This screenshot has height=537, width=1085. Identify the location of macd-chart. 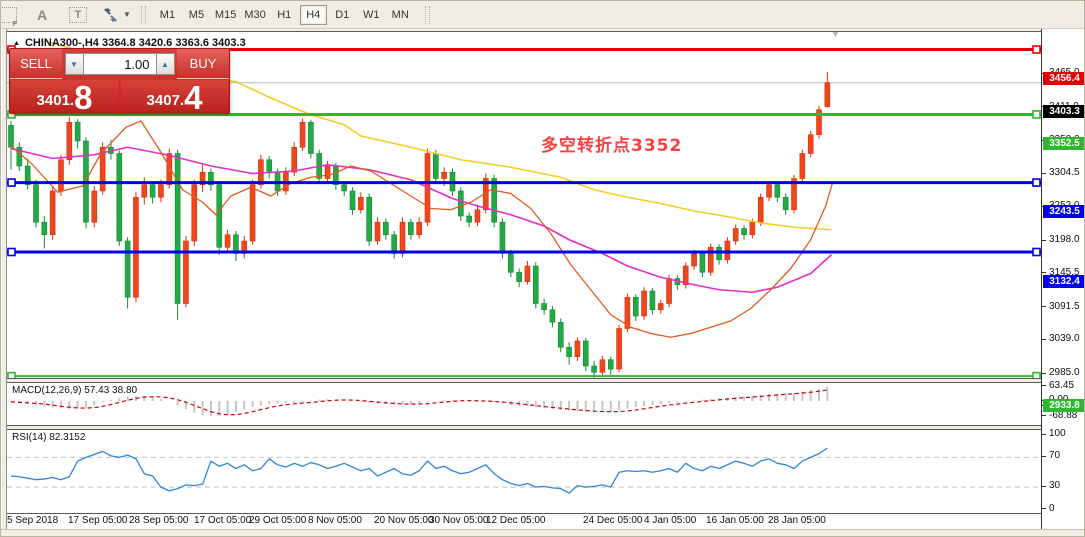
(524, 404).